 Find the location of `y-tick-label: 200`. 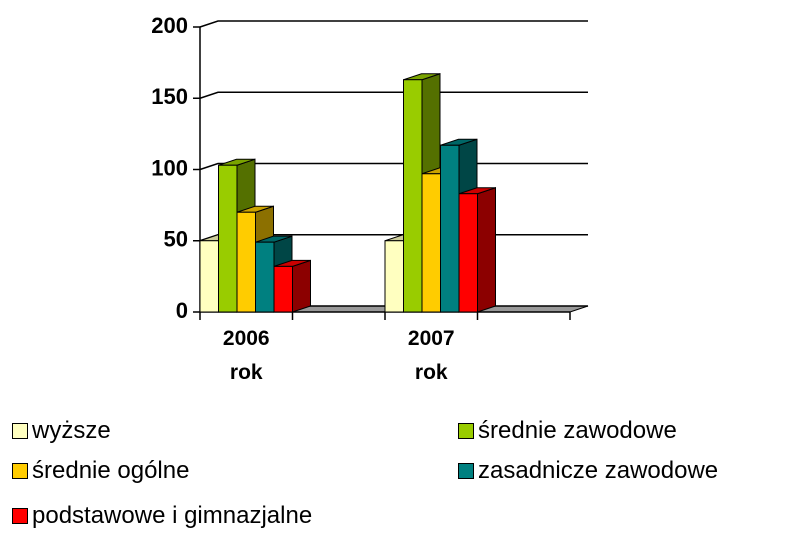

y-tick-label: 200 is located at coordinates (169, 25).